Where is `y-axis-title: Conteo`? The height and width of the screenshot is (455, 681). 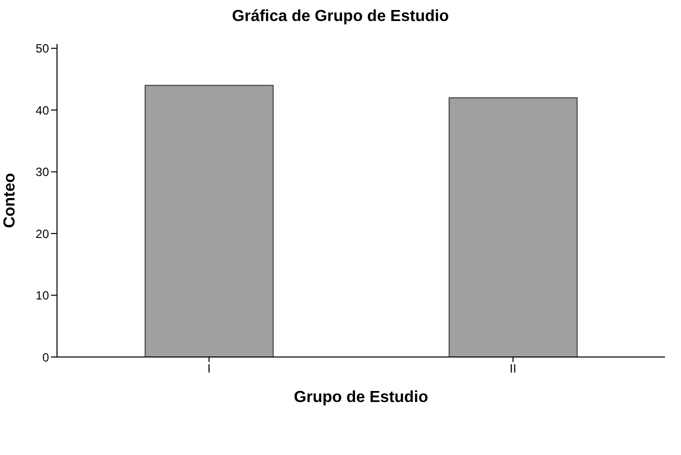
y-axis-title: Conteo is located at coordinates (10, 200).